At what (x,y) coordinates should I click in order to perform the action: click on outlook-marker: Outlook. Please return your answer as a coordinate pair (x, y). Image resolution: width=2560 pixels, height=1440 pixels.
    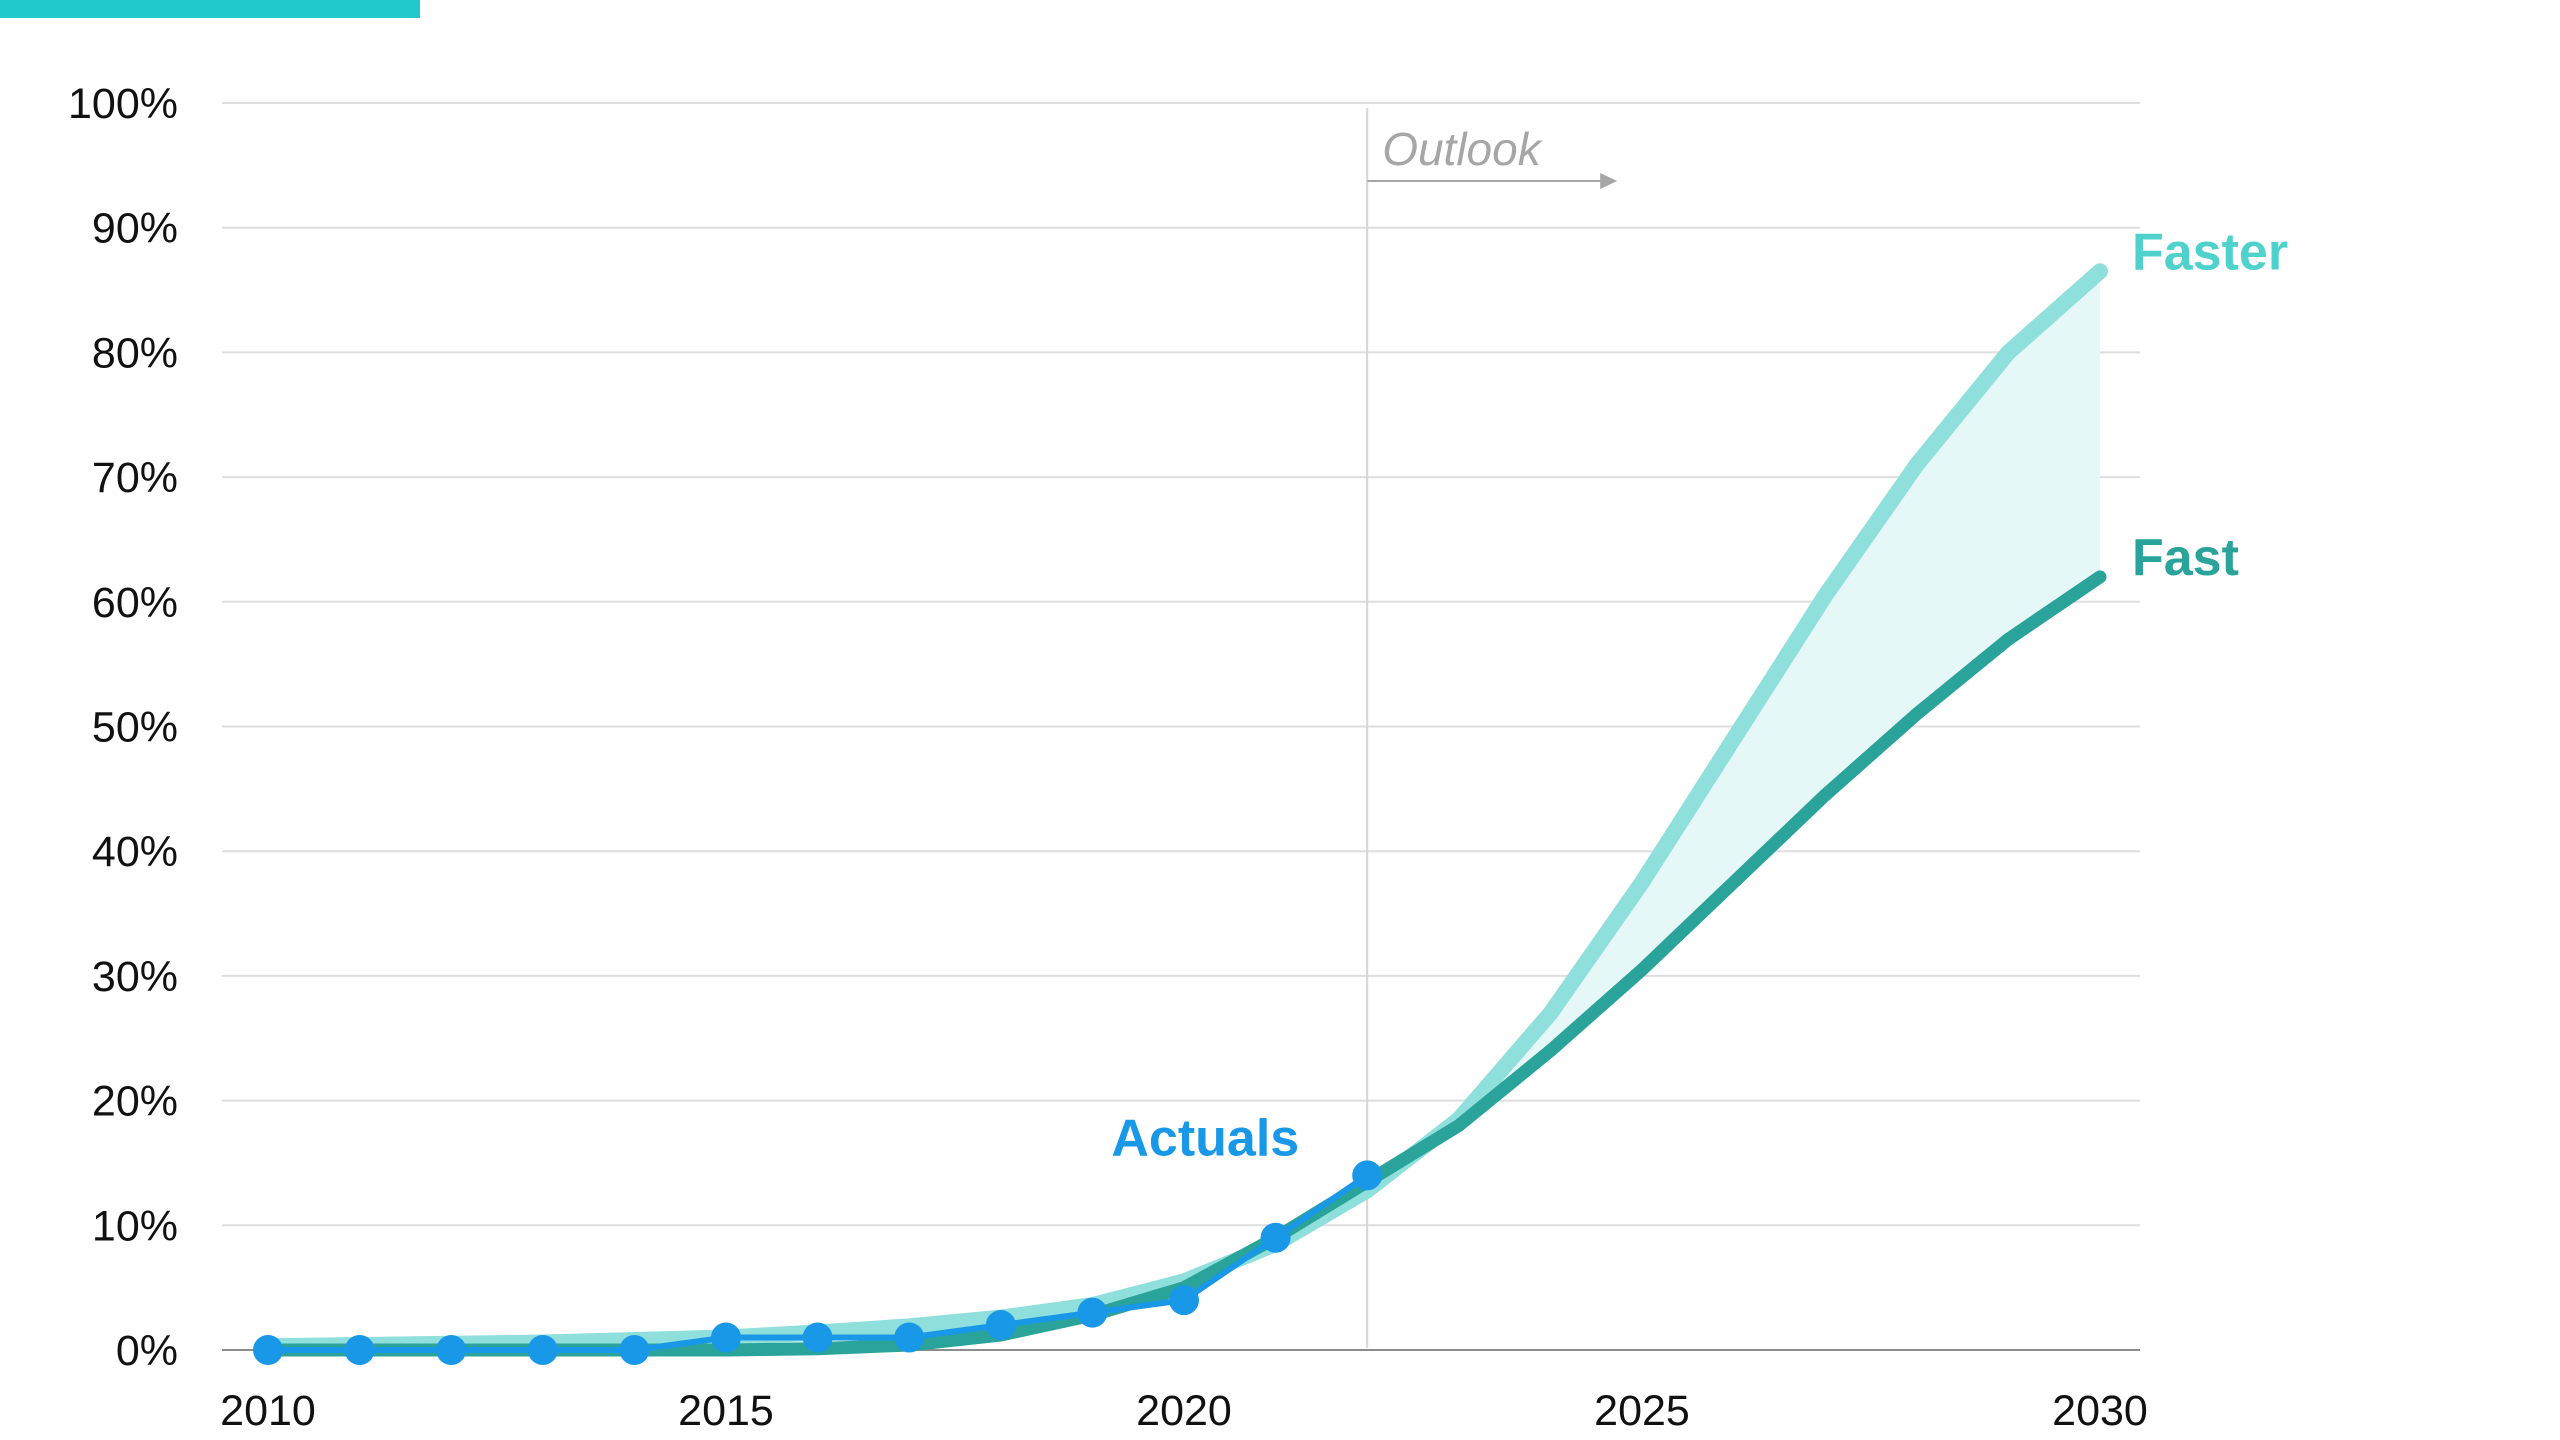
    Looking at the image, I should click on (1492, 728).